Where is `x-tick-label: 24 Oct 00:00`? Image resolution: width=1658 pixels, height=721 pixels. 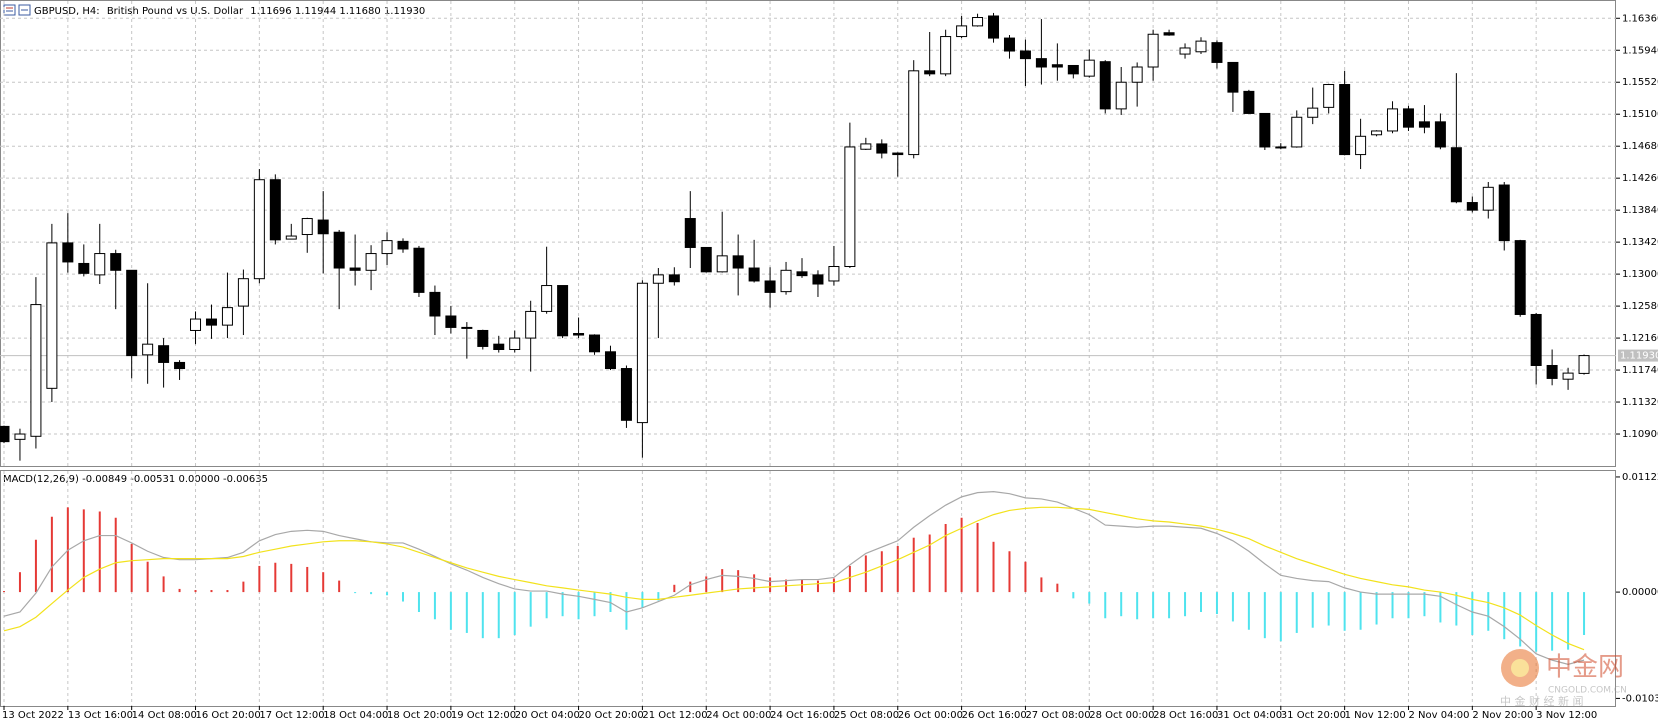 x-tick-label: 24 Oct 00:00 is located at coordinates (738, 715).